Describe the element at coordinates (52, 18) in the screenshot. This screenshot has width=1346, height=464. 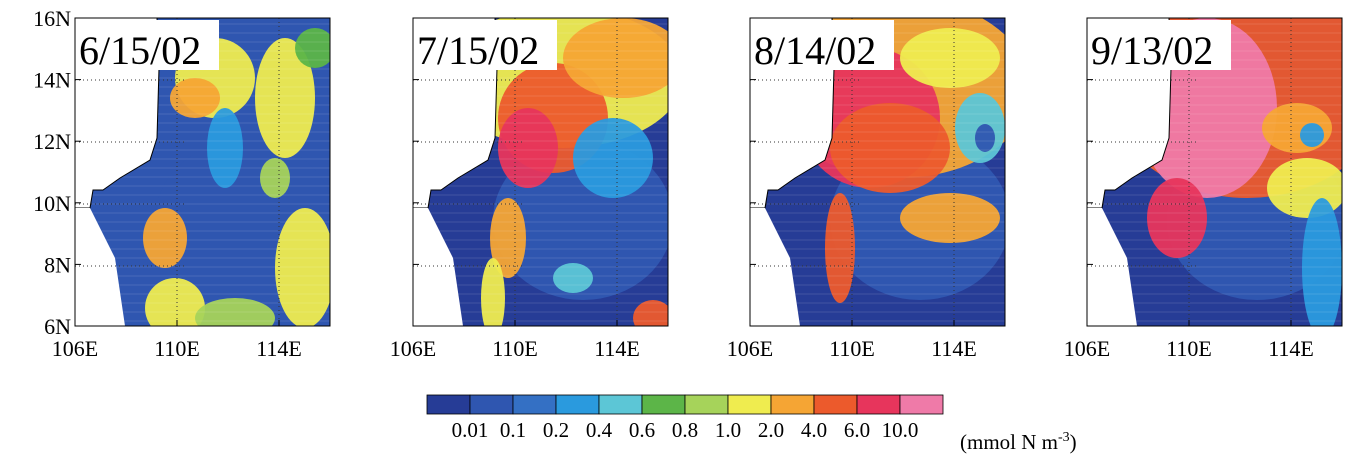
I see `lat-label: 16N` at that location.